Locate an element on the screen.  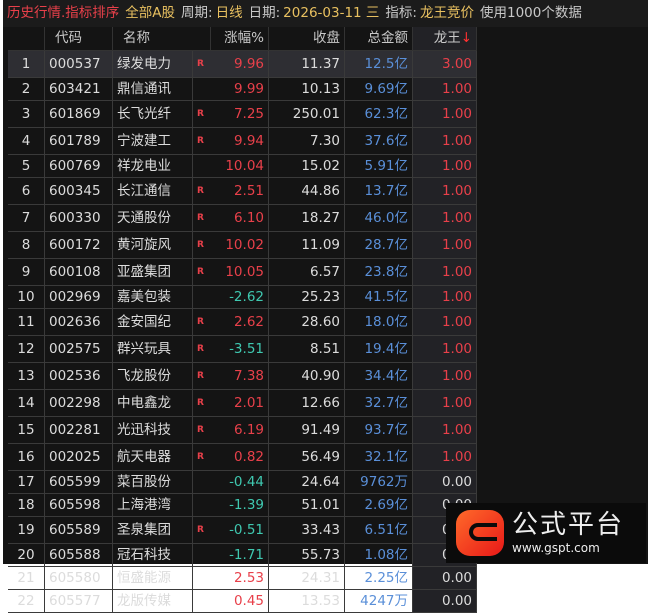
col-change: 涨幅% is located at coordinates (239, 39).